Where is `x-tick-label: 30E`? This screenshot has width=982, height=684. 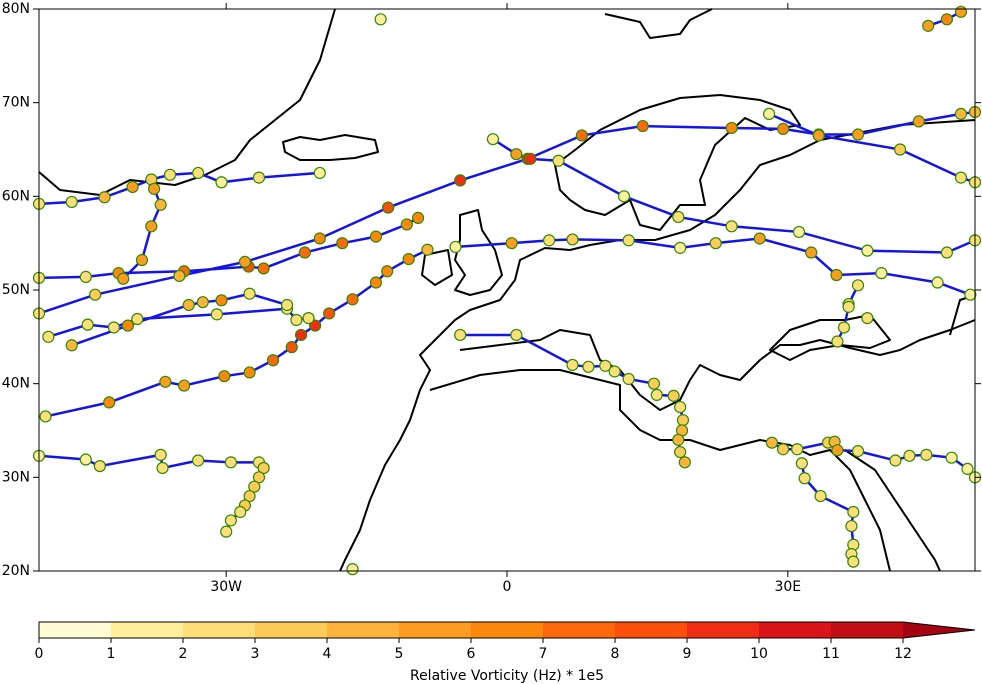 x-tick-label: 30E is located at coordinates (787, 587).